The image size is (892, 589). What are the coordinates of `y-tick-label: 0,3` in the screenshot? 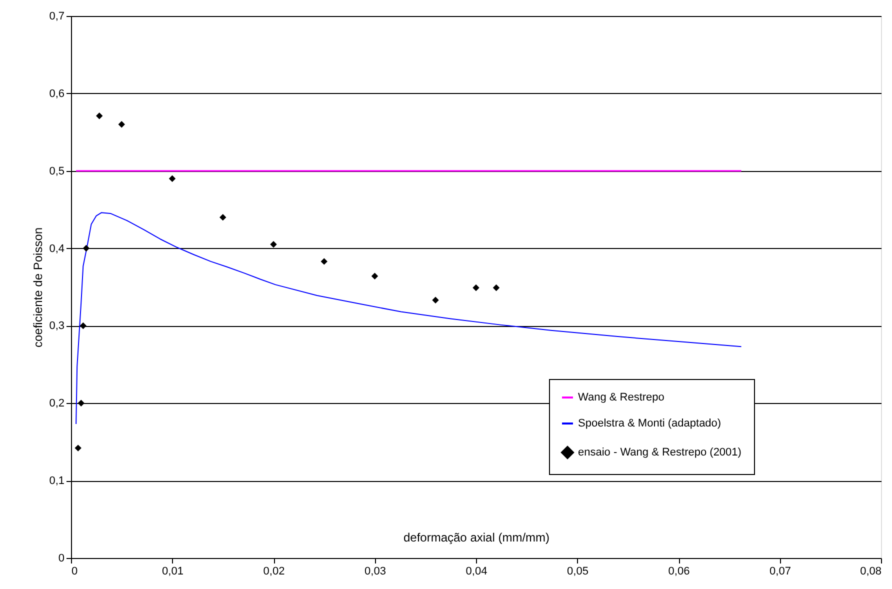 It's located at (56, 326).